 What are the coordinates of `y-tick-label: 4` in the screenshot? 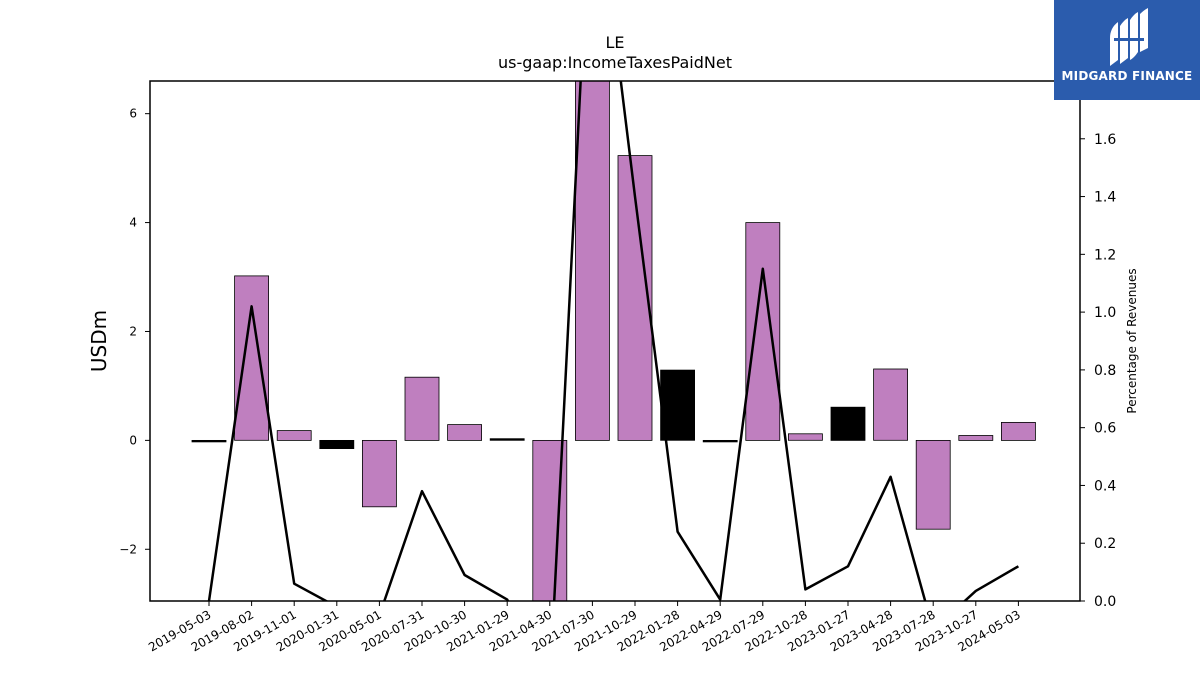 It's located at (133, 223).